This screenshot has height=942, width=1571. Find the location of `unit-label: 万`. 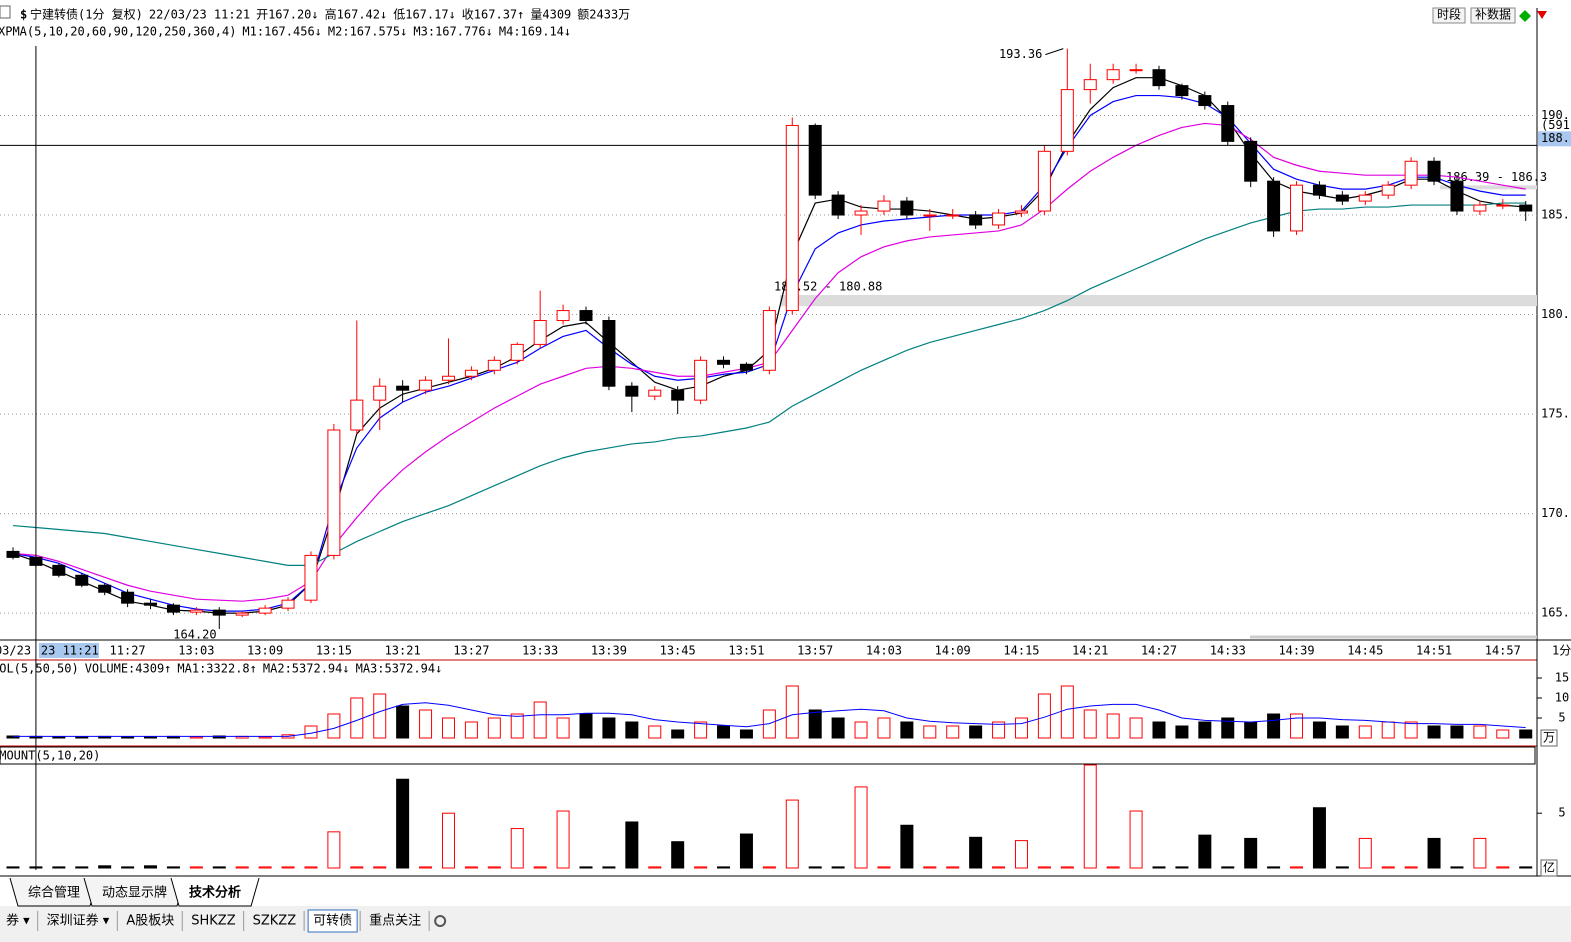

unit-label: 万 is located at coordinates (1549, 738).